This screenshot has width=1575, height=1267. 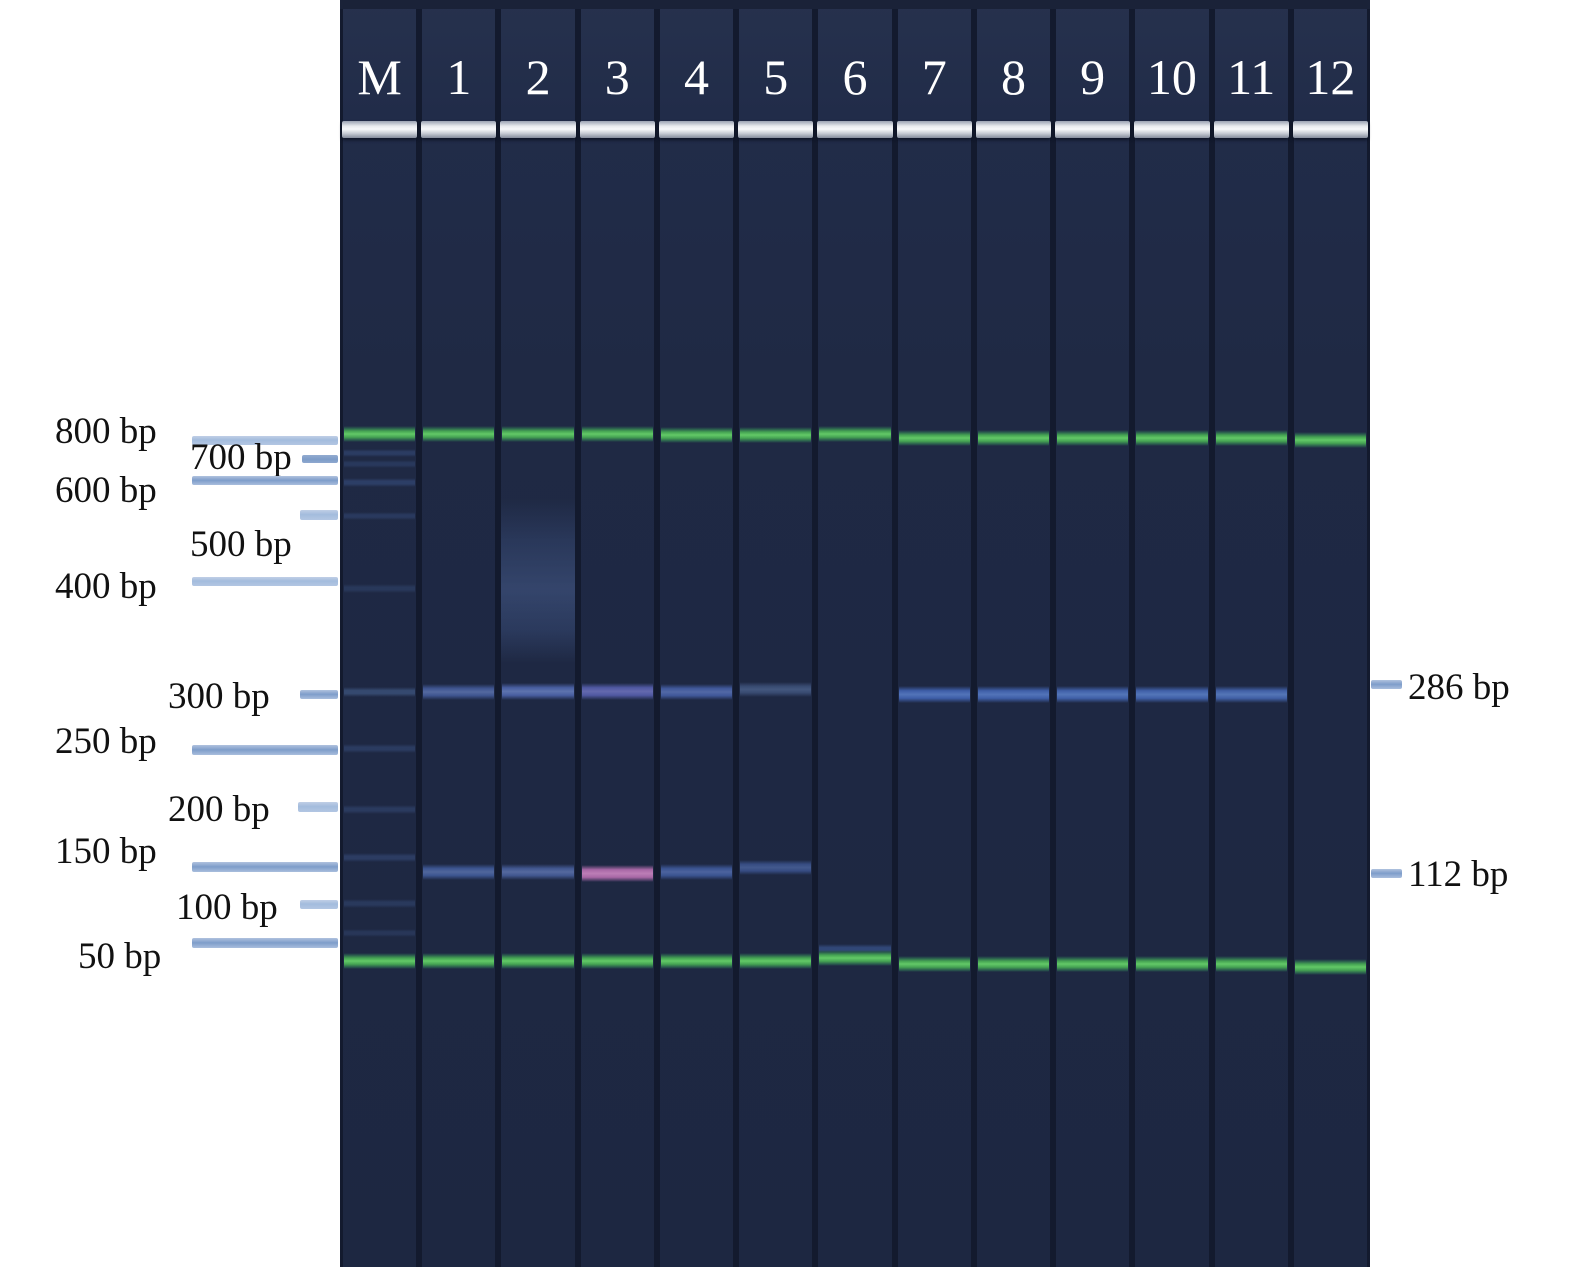 I want to click on right-size-label: 112 bp, so click(x=1458, y=874).